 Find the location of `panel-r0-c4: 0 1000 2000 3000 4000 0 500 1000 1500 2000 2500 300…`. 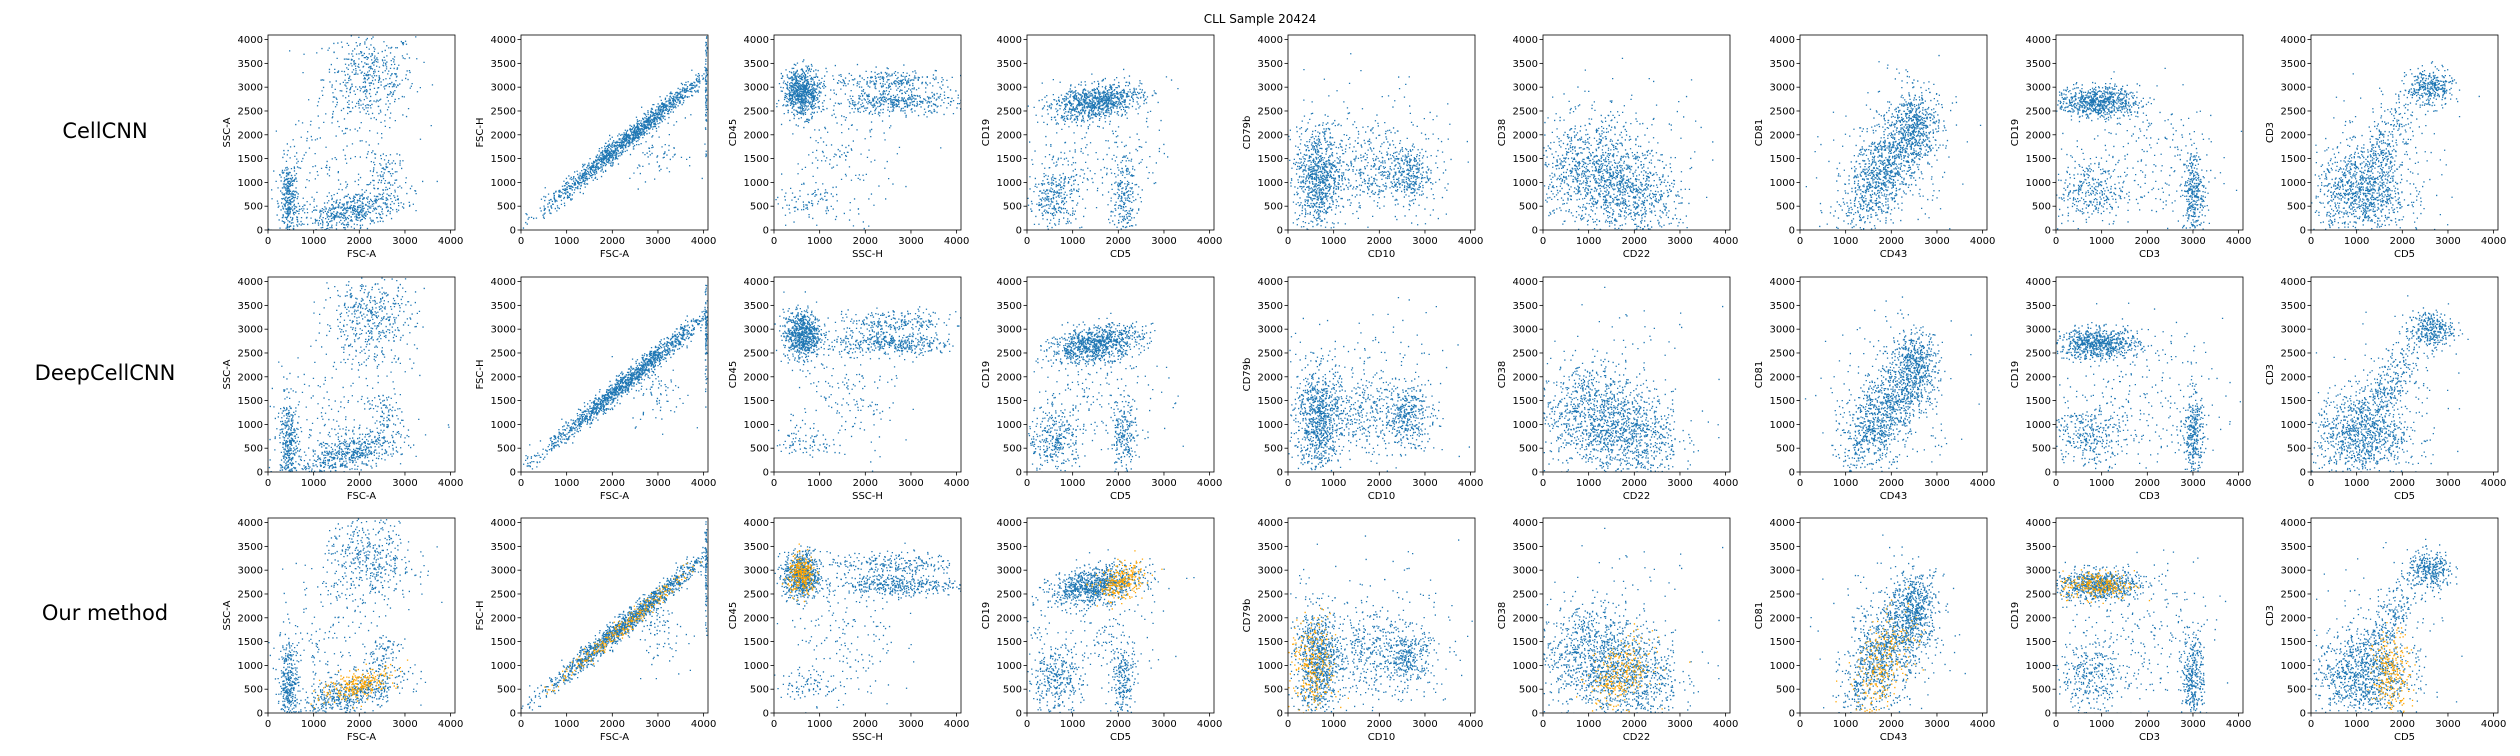

panel-r0-c4: 0 1000 2000 3000 4000 0 500 1000 1500 2000 2500 300… is located at coordinates (1362, 147).